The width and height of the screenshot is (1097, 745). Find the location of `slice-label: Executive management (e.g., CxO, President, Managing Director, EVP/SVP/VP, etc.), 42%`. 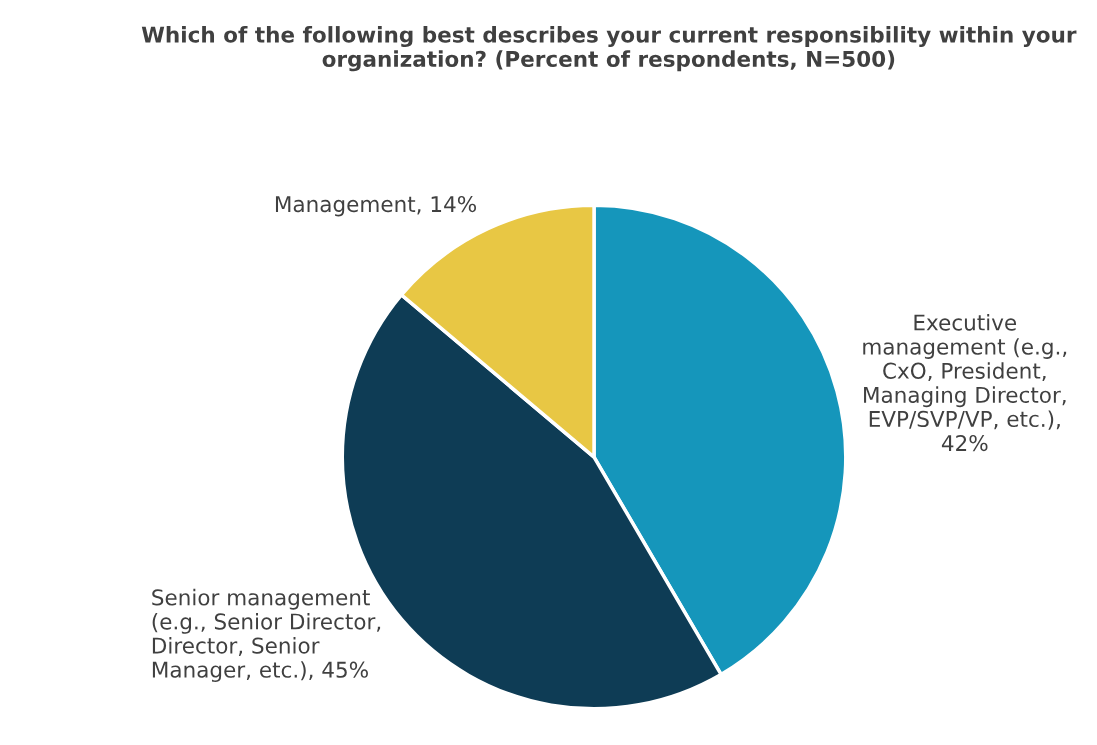

slice-label: Executive management (e.g., CxO, President, Managing Director, EVP/SVP/VP, etc.), 42% is located at coordinates (965, 383).